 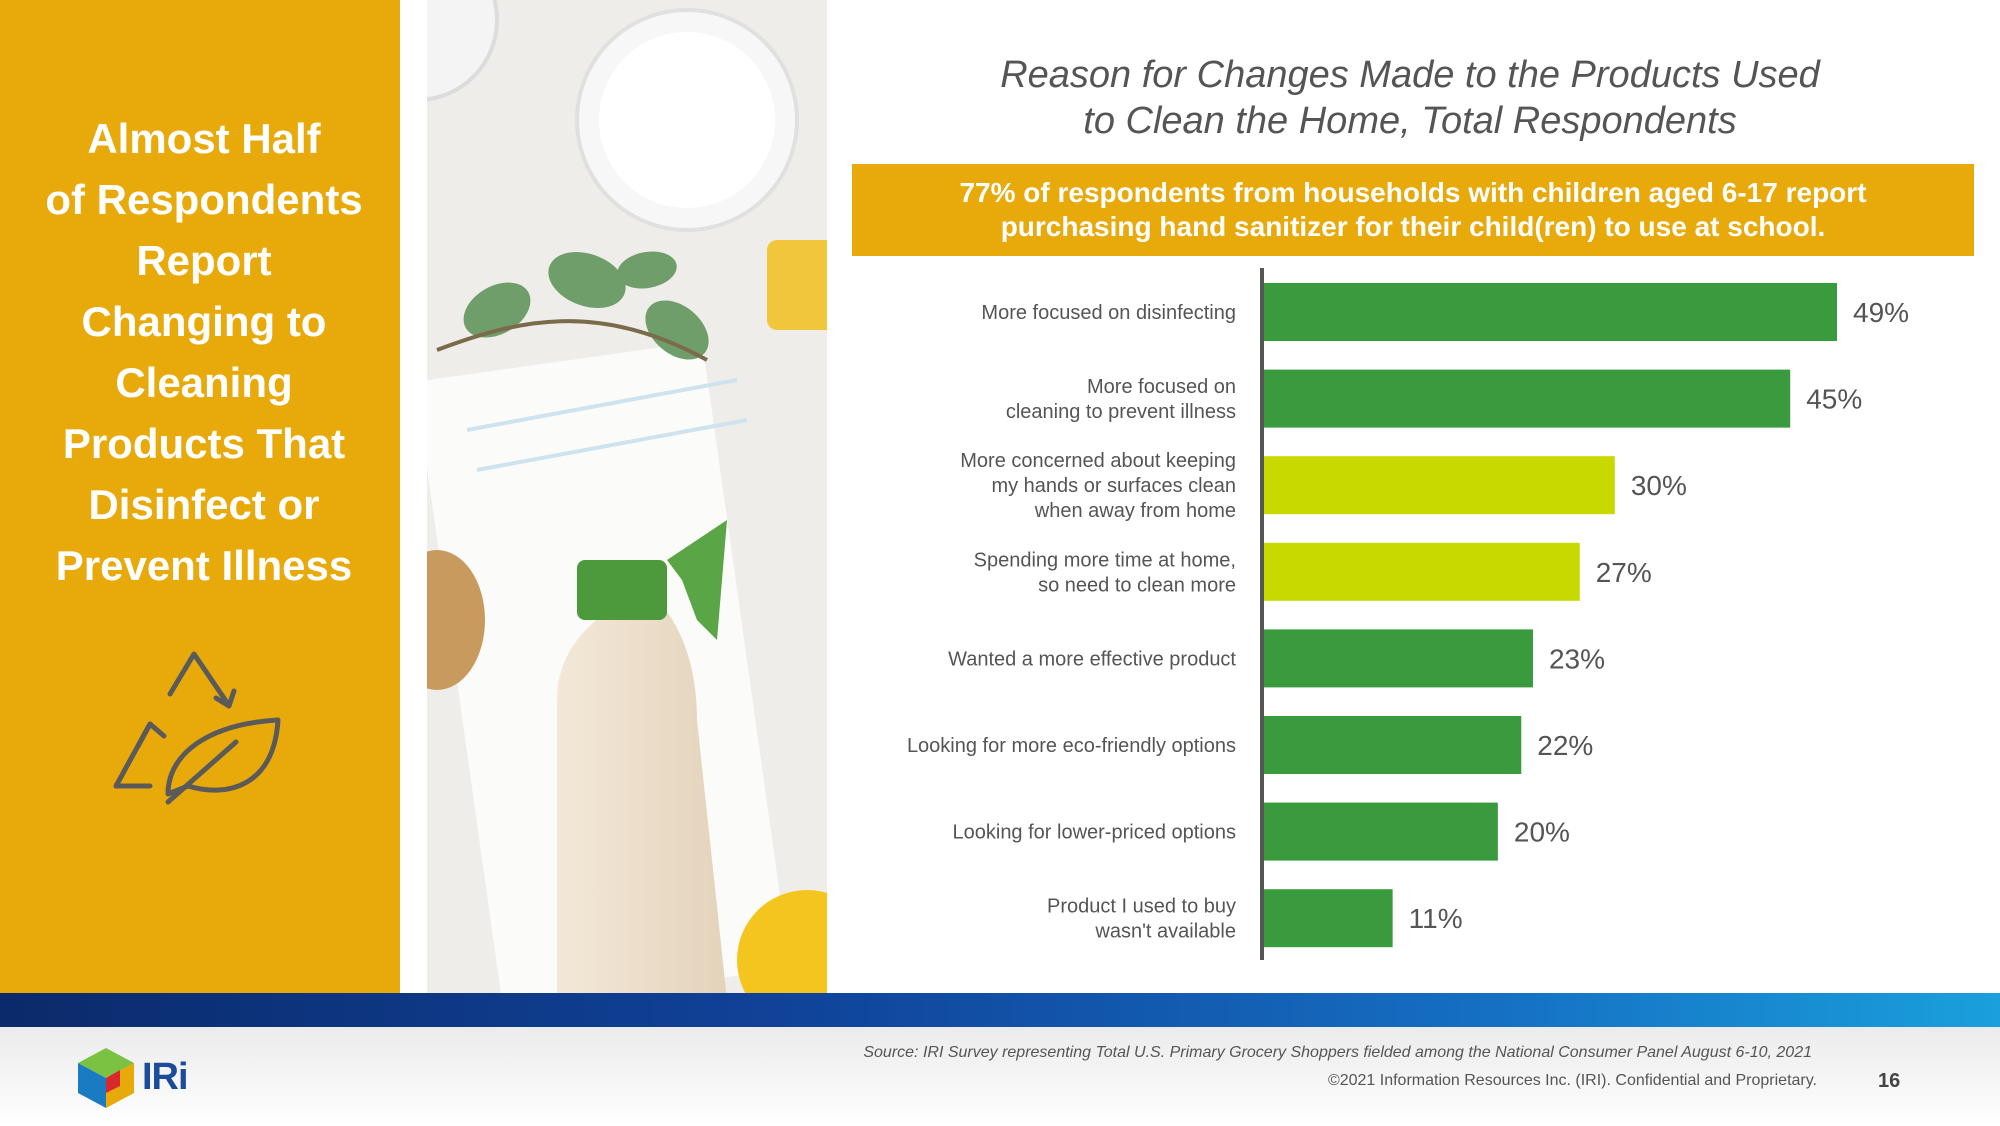 I want to click on value-label-1: 49%, so click(x=1881, y=312).